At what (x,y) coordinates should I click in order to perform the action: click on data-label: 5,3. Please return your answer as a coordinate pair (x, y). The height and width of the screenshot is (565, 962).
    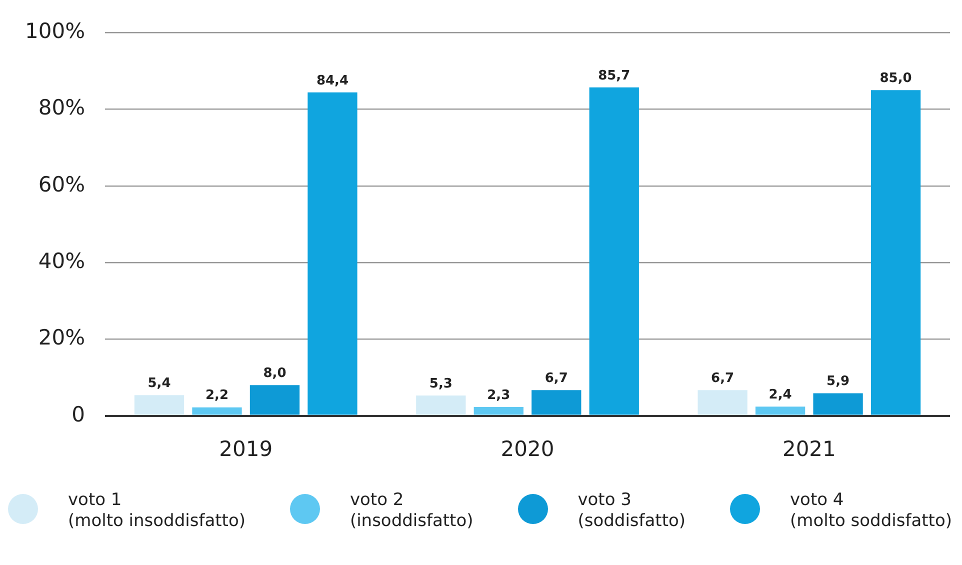
    Looking at the image, I should click on (440, 384).